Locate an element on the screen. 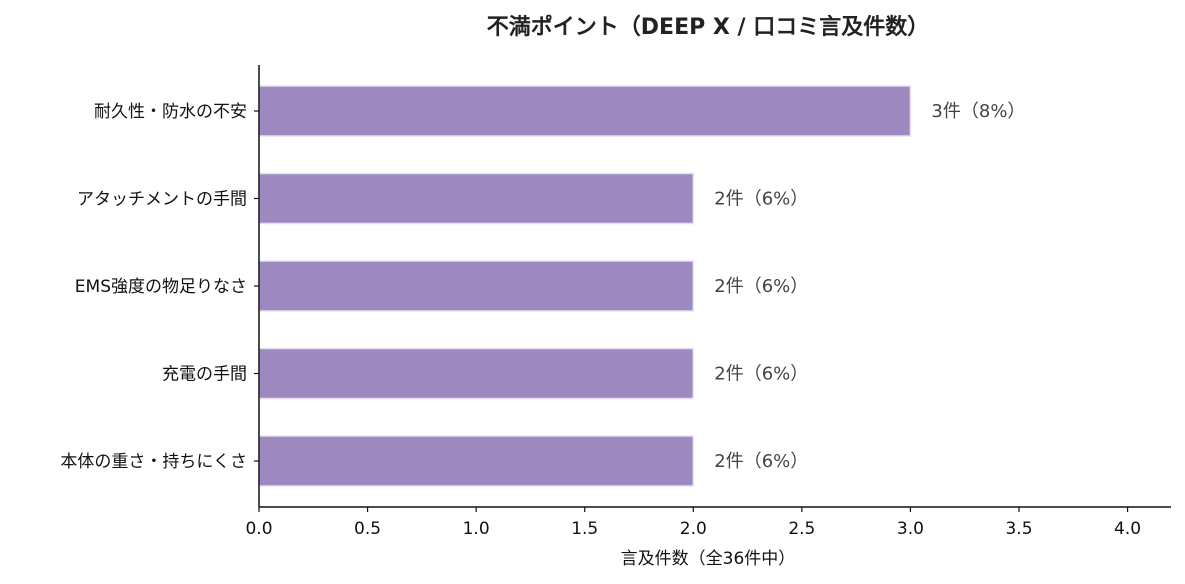  x-tick-label-6: 3.0 is located at coordinates (910, 529).